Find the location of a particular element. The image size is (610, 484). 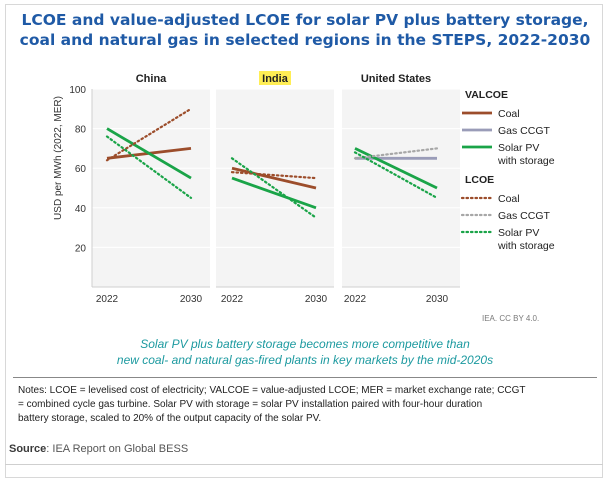

source-text: : IEA Report on Global BESS is located at coordinates (117, 449).